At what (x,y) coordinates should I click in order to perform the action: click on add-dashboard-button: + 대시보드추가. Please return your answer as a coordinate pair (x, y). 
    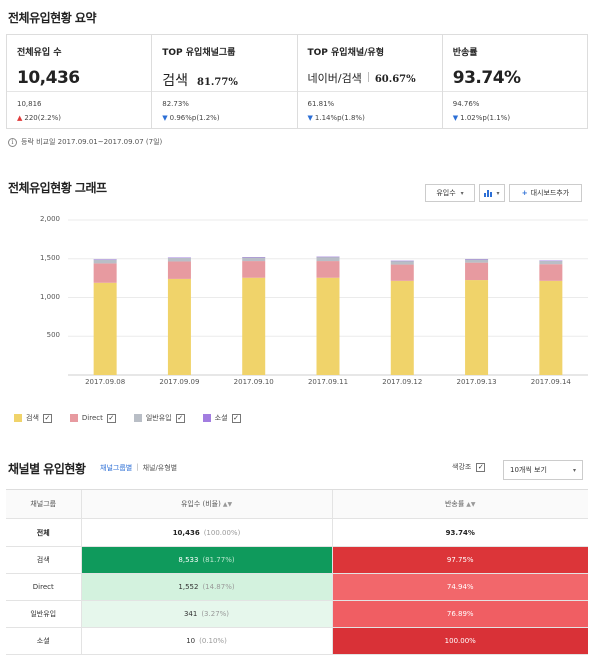
    Looking at the image, I should click on (545, 193).